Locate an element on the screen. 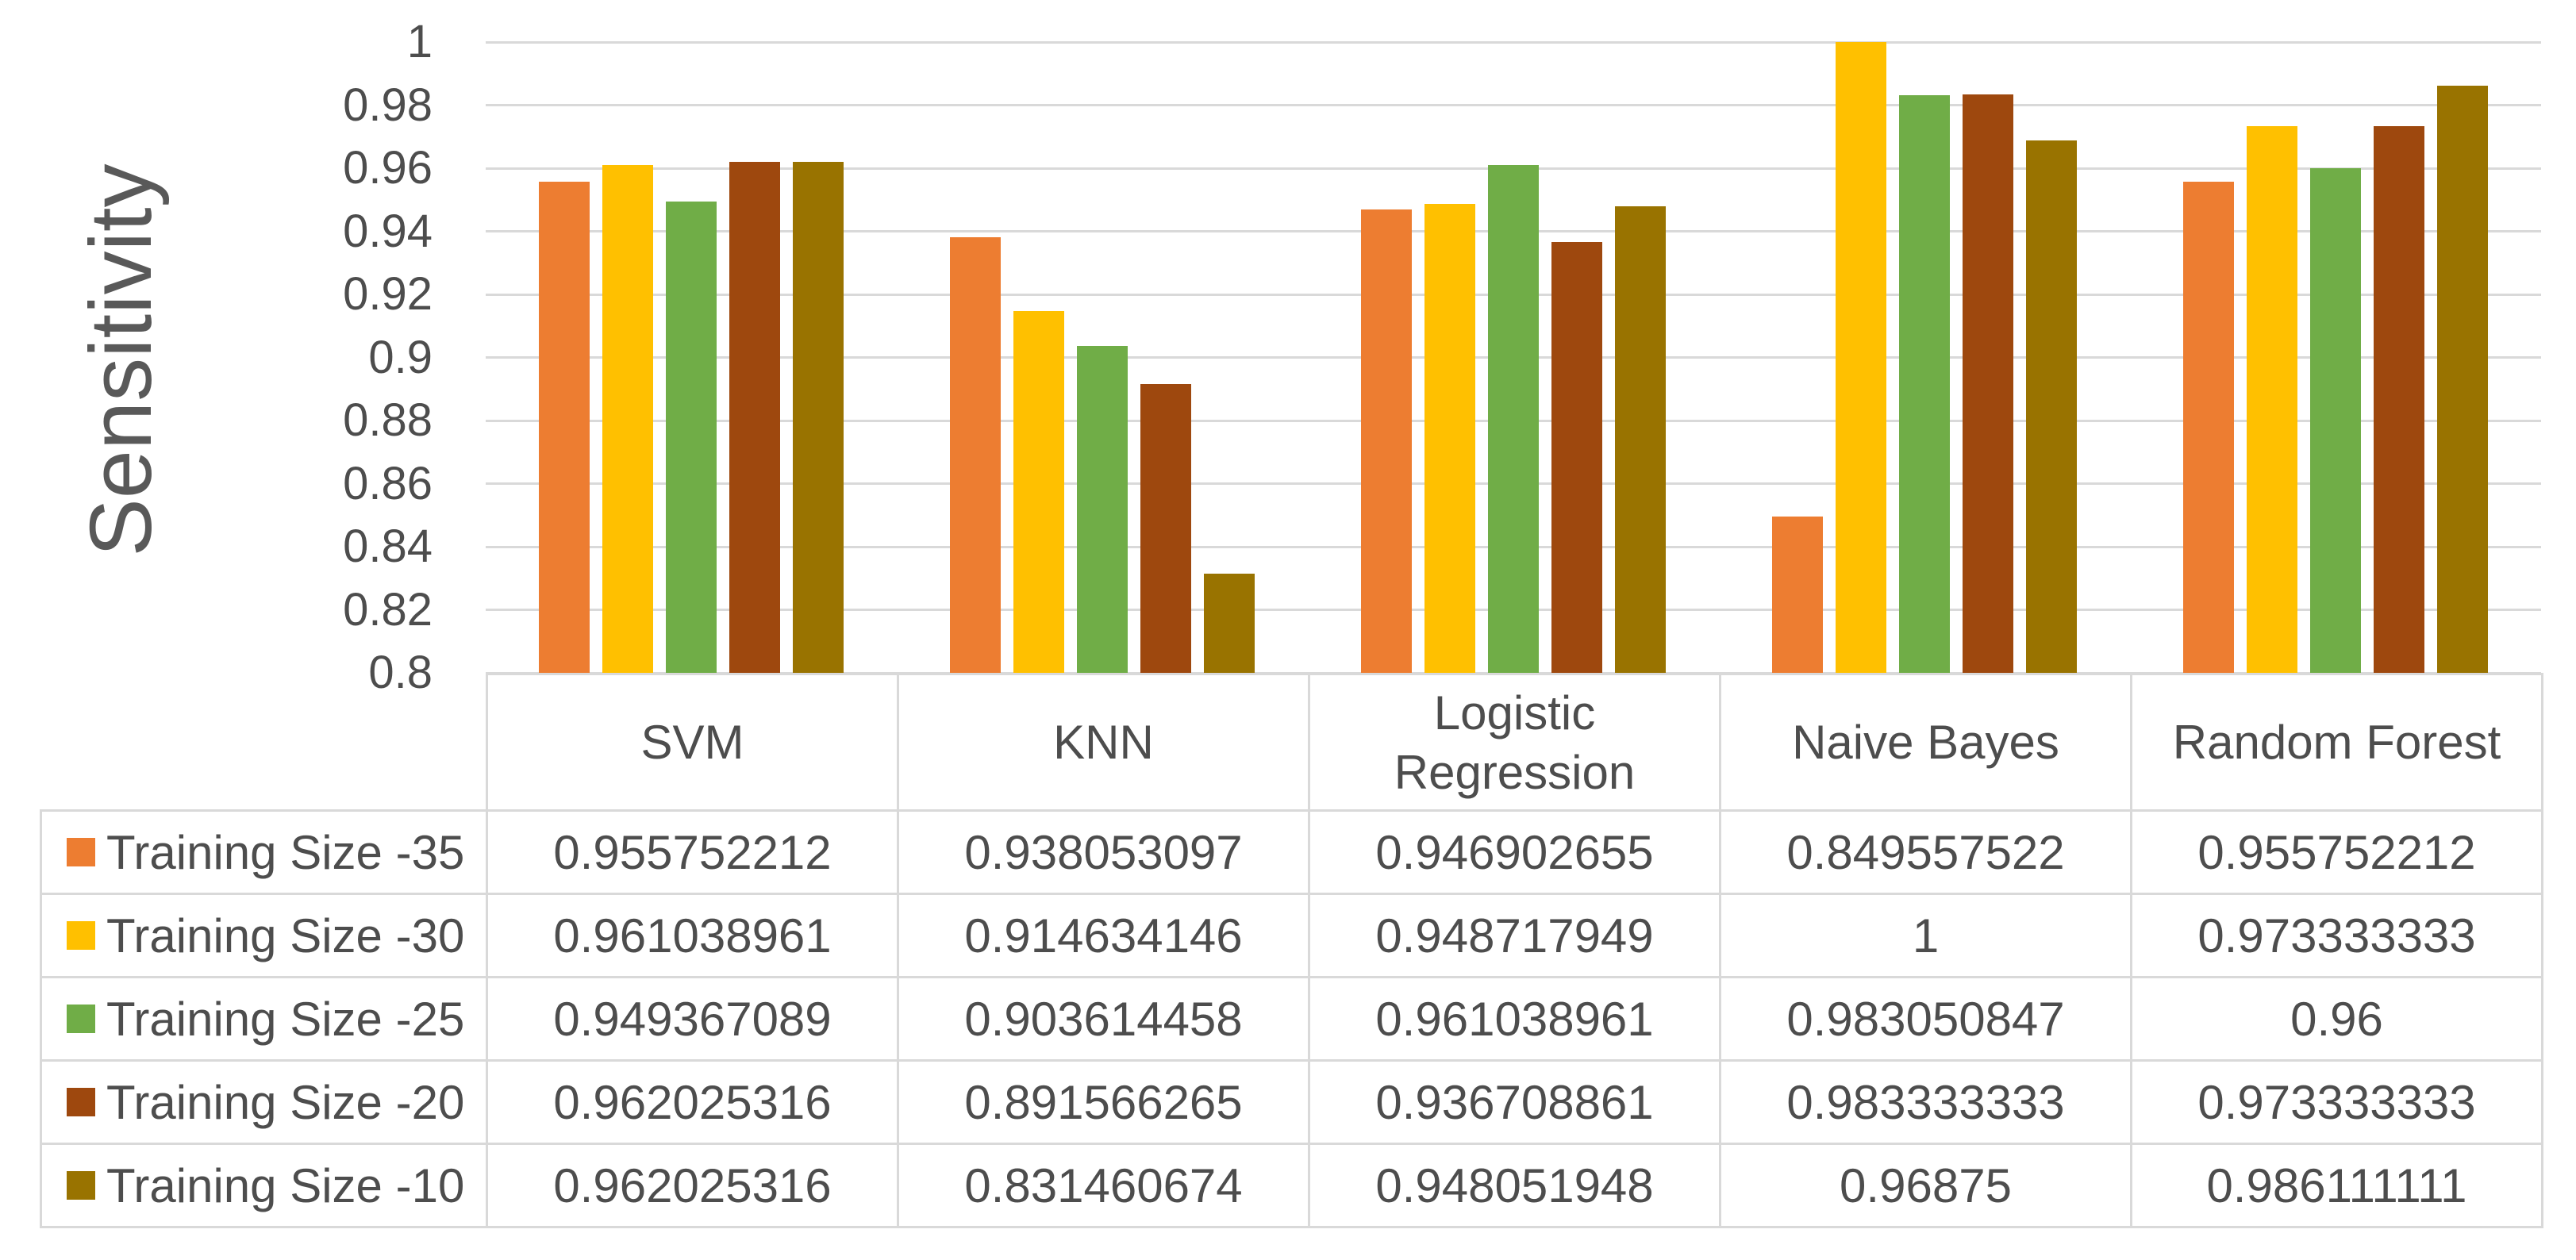 The width and height of the screenshot is (2576, 1260). value-cell-training-size-25-knn: 0.903614458 is located at coordinates (1103, 1019).